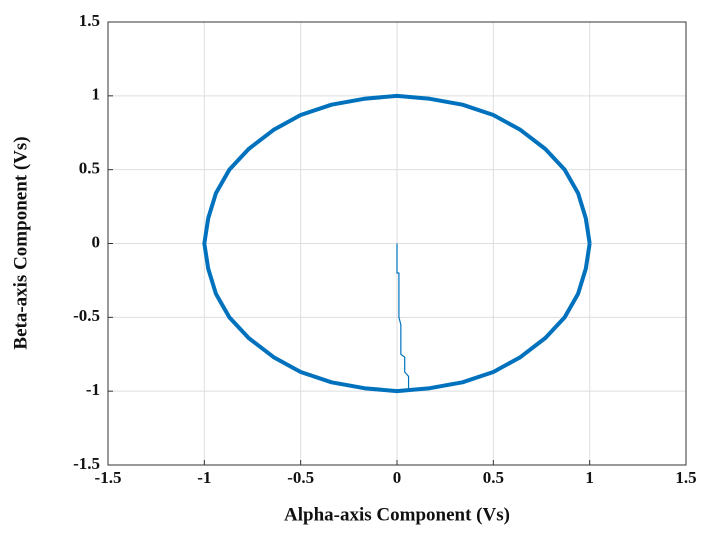 The height and width of the screenshot is (533, 708). What do you see at coordinates (96, 94) in the screenshot?
I see `y-tick-label: 1` at bounding box center [96, 94].